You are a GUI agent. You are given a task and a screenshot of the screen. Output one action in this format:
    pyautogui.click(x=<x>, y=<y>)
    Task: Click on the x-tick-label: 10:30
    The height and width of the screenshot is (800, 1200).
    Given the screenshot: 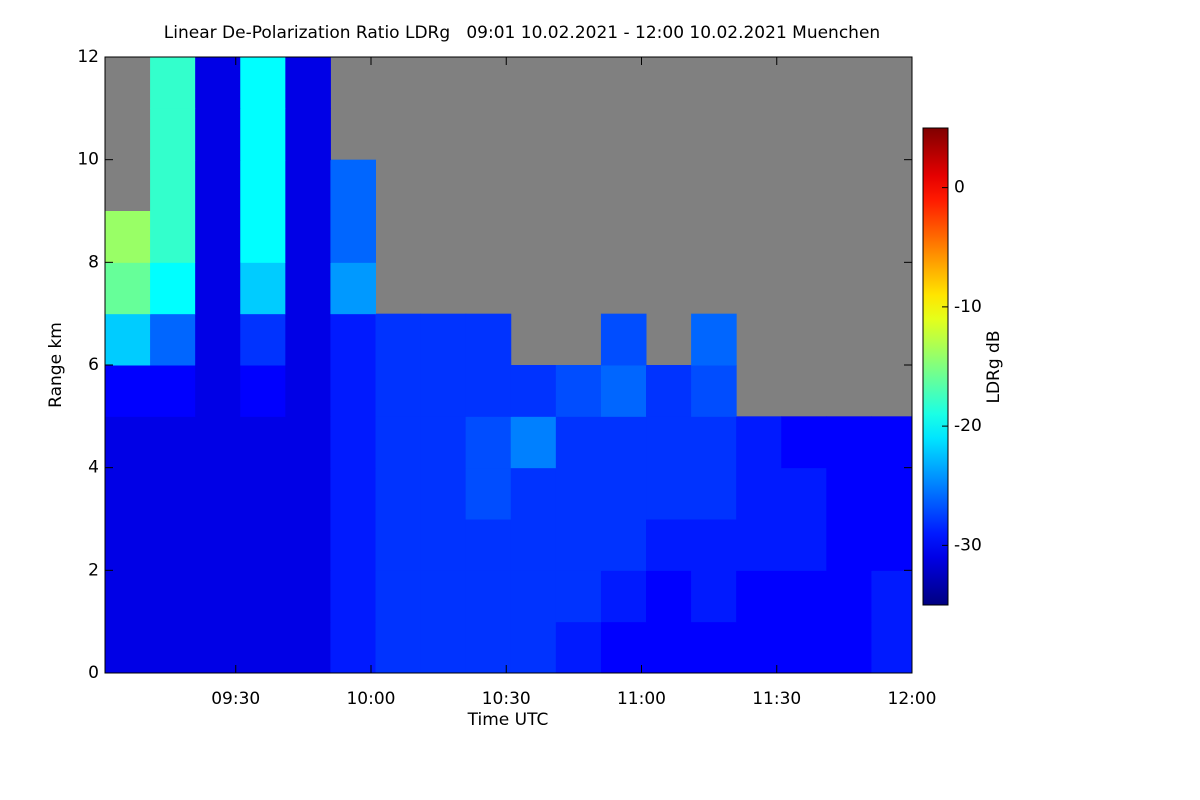 What is the action you would take?
    pyautogui.click(x=506, y=699)
    